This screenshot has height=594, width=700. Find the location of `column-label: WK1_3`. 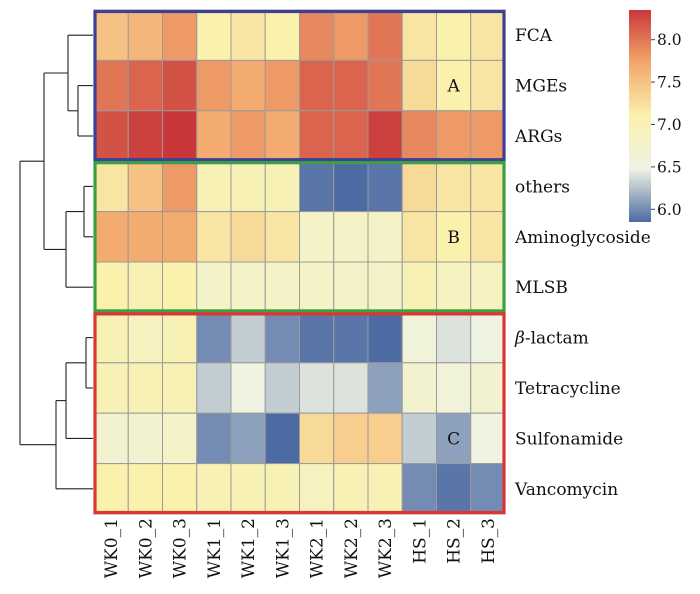

column-label: WK1_3 is located at coordinates (283, 548).